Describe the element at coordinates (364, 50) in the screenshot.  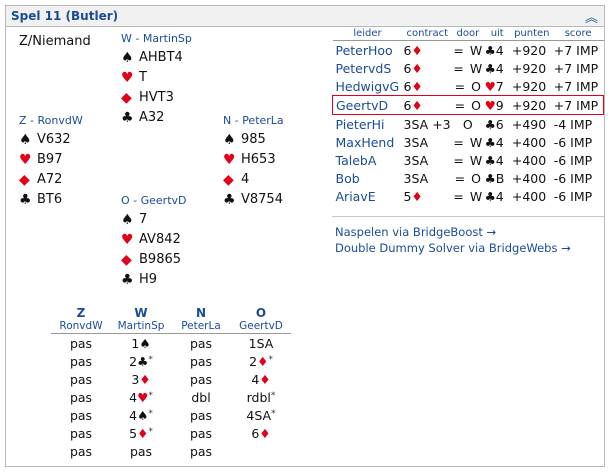
I see `result-player: PeterHoo` at that location.